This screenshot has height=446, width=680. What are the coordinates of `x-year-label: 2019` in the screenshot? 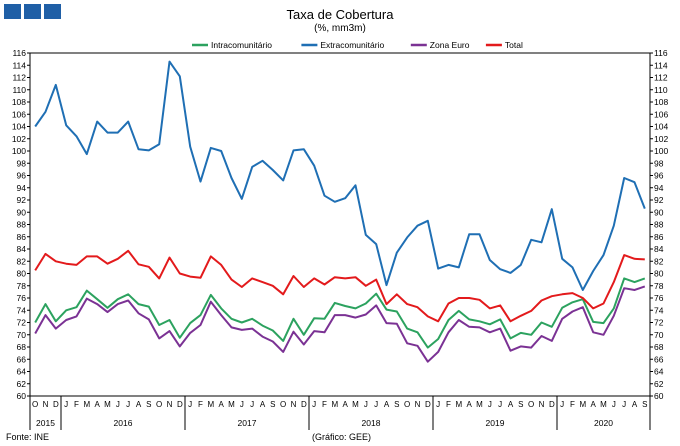 It's located at (495, 423).